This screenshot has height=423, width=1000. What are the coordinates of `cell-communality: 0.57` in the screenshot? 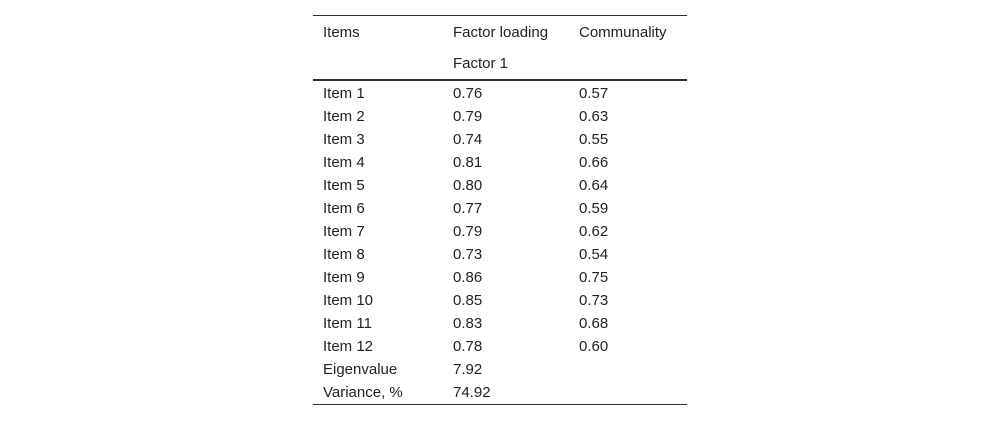 It's located at (594, 93).